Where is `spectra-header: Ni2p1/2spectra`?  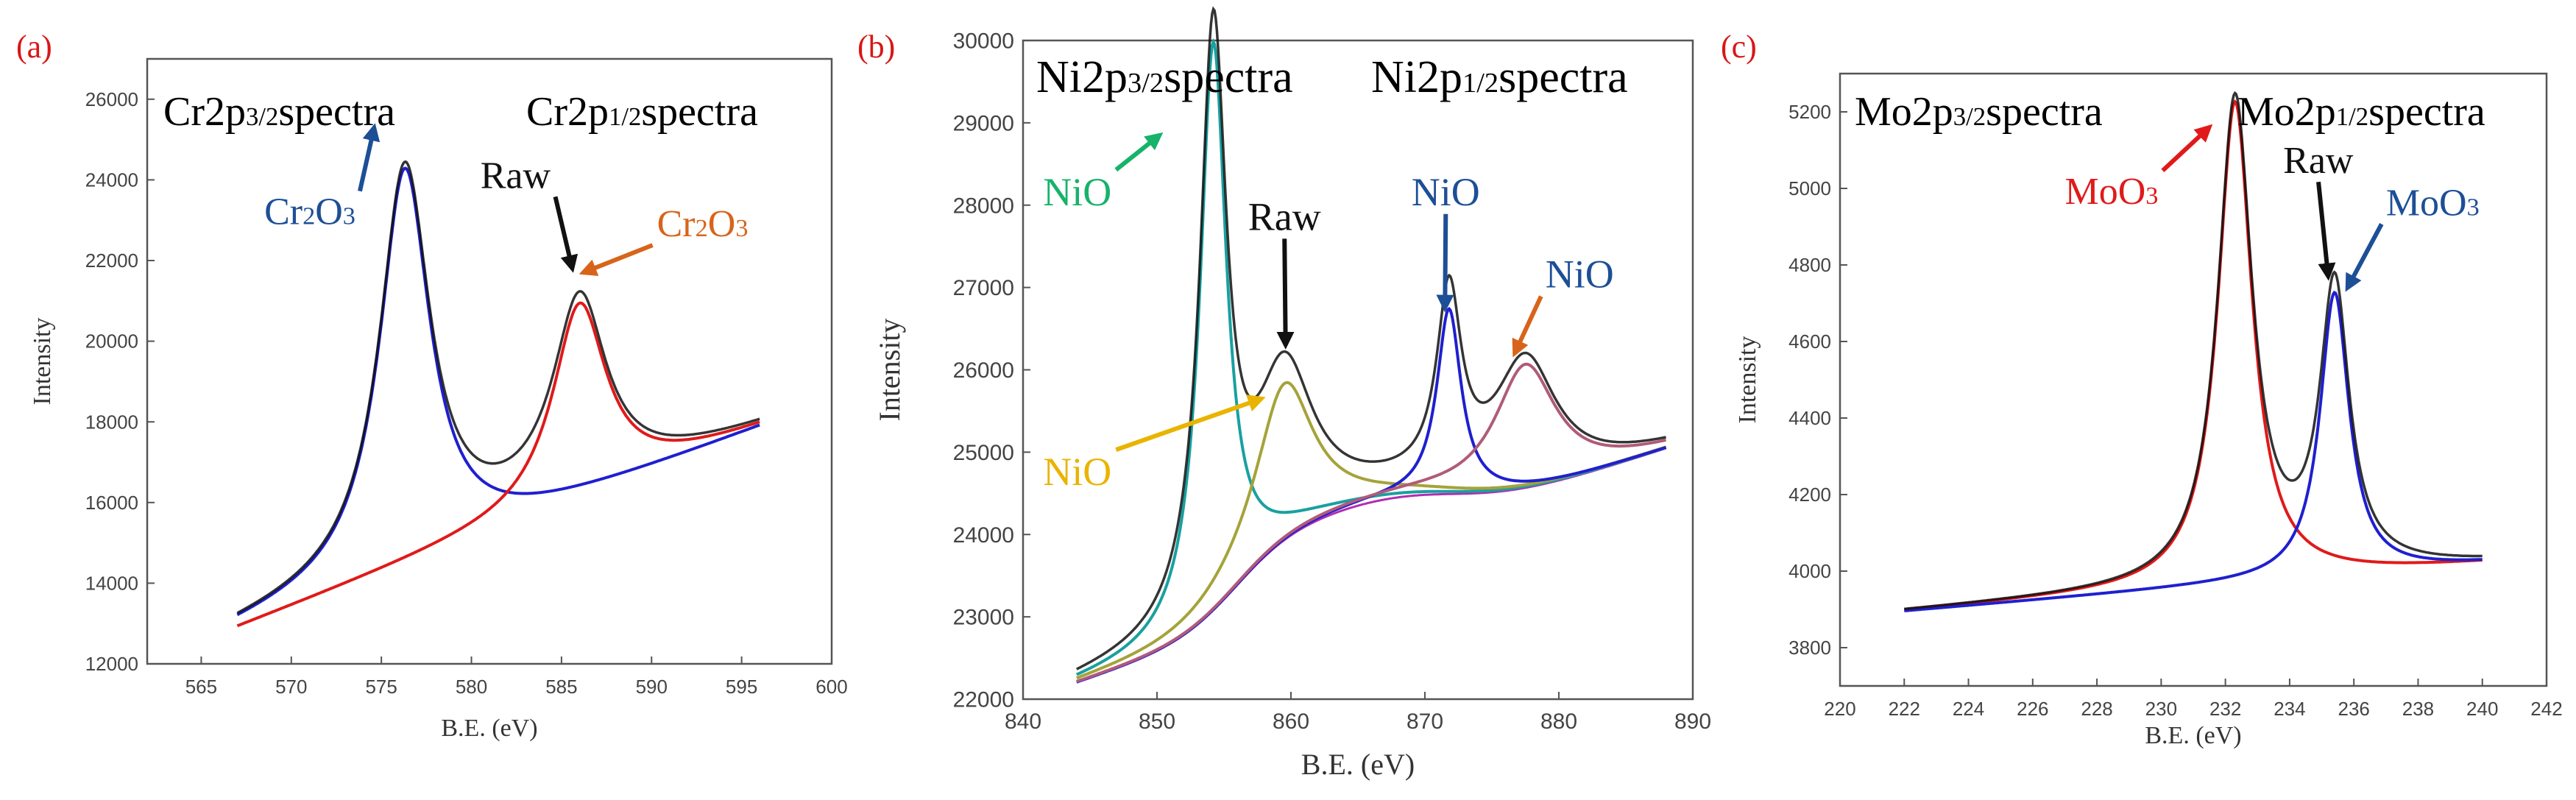 spectra-header: Ni2p1/2spectra is located at coordinates (1499, 77).